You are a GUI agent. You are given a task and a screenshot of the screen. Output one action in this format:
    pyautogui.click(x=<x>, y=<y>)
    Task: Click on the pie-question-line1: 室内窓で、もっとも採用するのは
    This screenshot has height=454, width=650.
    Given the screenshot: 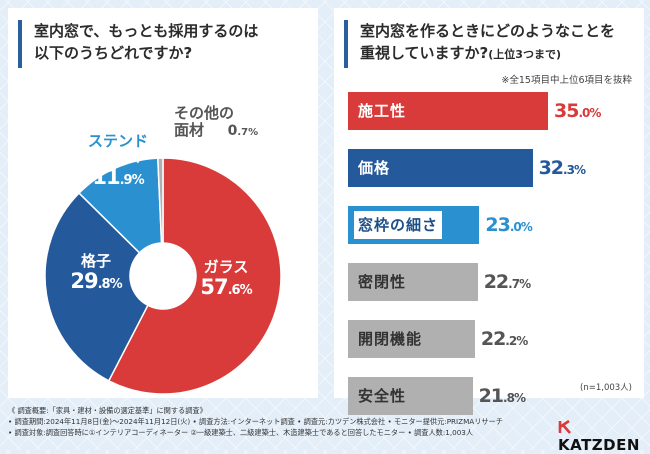 What is the action you would take?
    pyautogui.click(x=146, y=31)
    